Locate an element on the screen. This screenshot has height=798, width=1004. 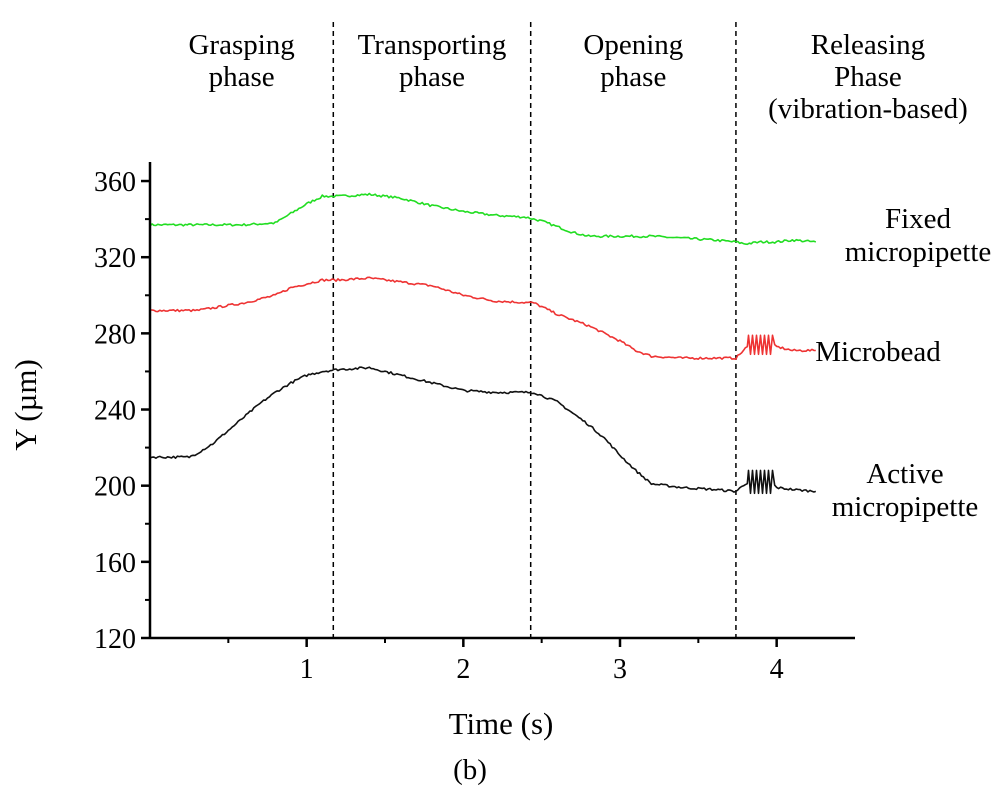
y-tick-label: 240 is located at coordinates (115, 411).